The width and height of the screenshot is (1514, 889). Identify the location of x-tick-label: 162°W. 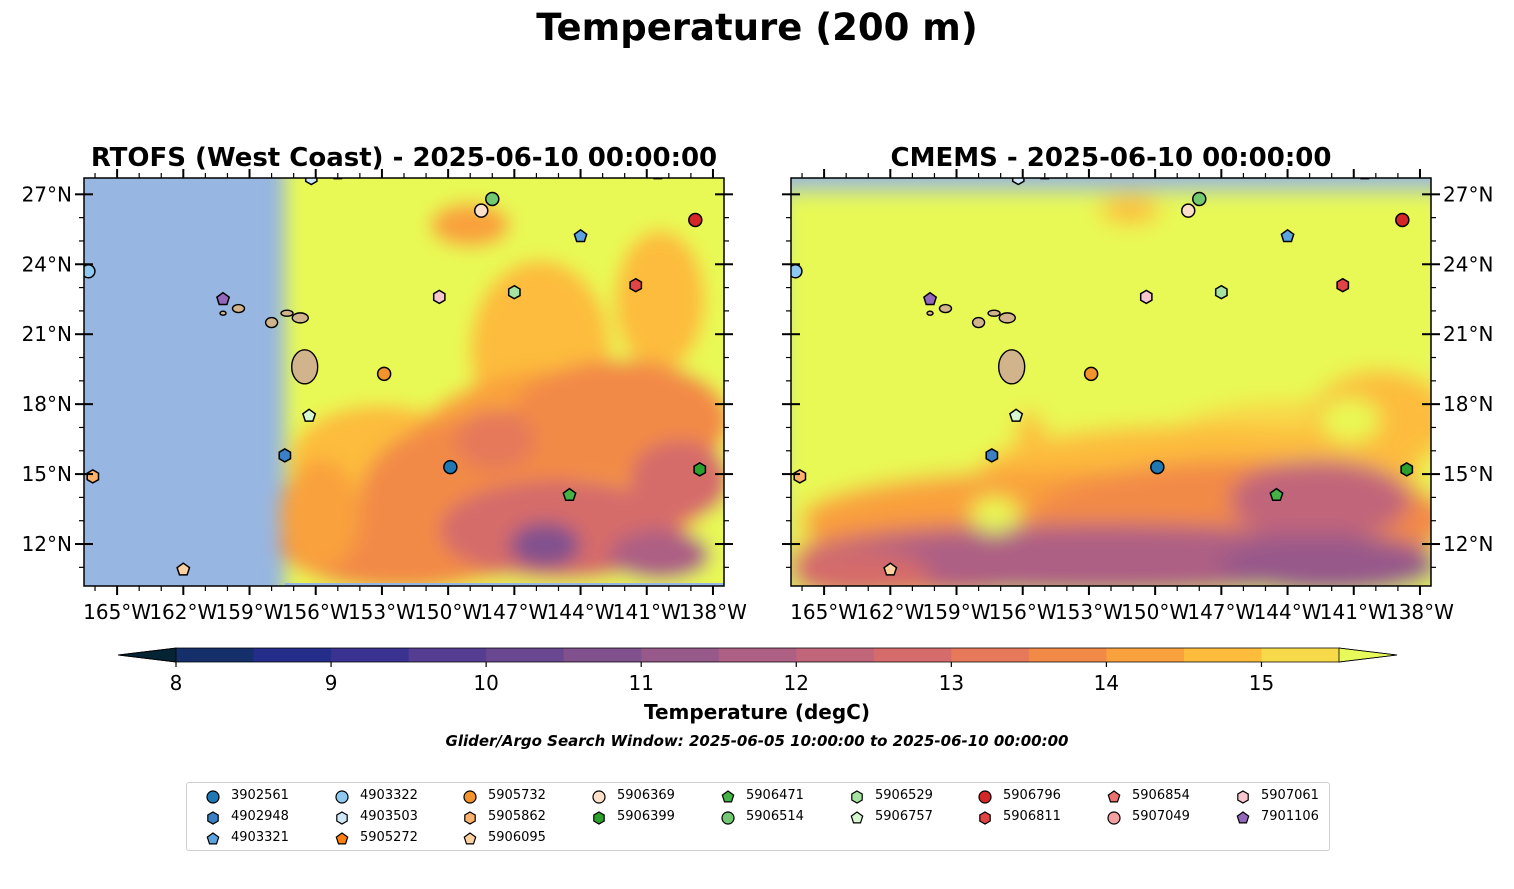
(890, 612).